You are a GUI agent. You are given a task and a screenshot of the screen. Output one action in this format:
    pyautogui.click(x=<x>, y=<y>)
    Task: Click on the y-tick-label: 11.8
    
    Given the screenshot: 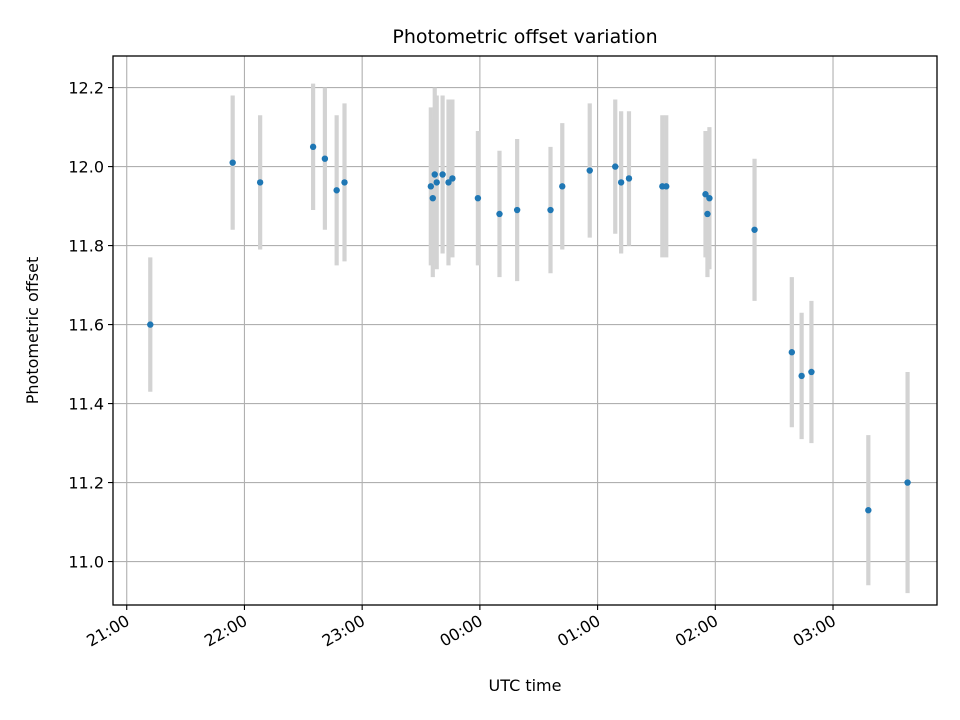 What is the action you would take?
    pyautogui.click(x=86, y=246)
    